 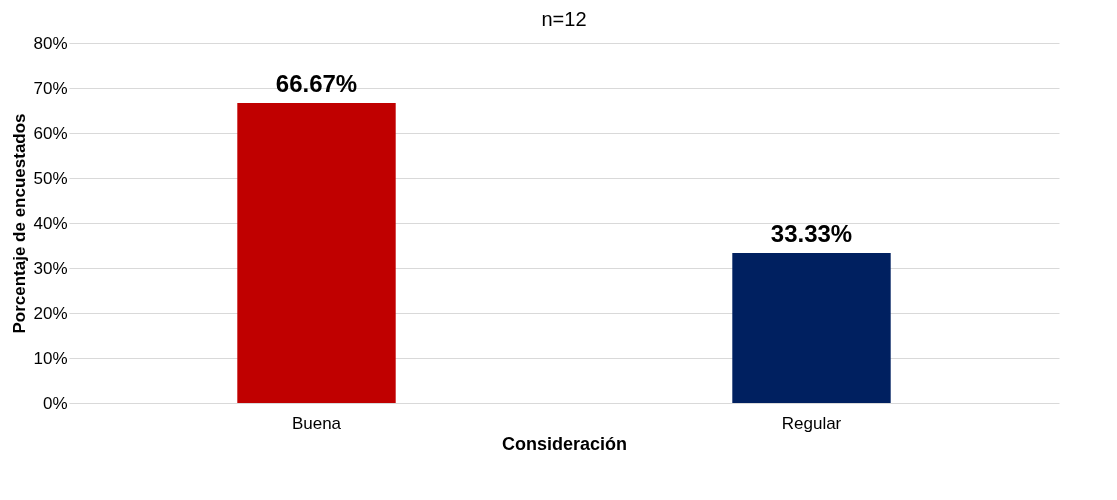 What do you see at coordinates (55, 403) in the screenshot?
I see `y-tick-label: 0%` at bounding box center [55, 403].